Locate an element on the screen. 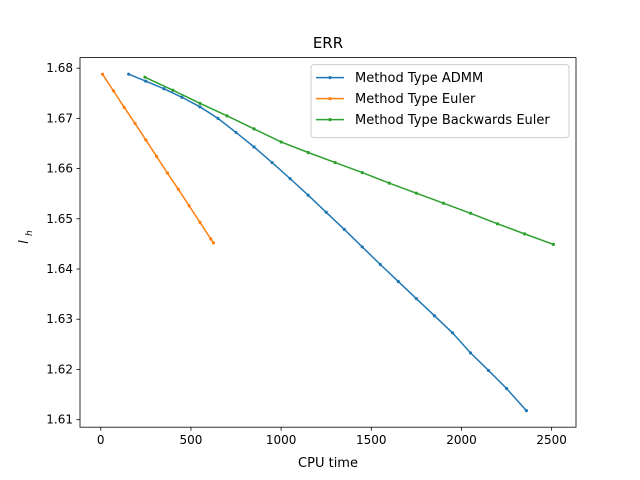 This screenshot has width=640, height=480. x-tick-label: 500 is located at coordinates (190, 440).